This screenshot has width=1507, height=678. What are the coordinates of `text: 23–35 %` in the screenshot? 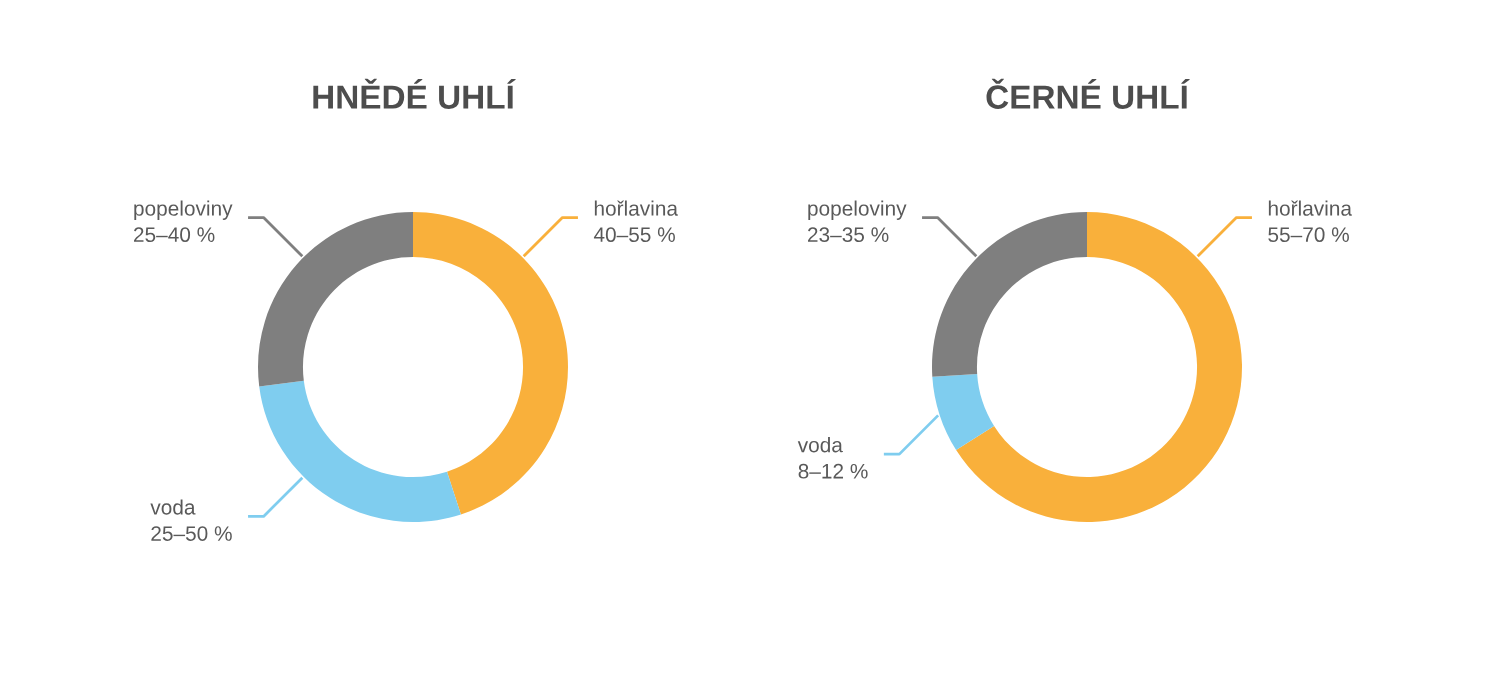 It's located at (848, 235).